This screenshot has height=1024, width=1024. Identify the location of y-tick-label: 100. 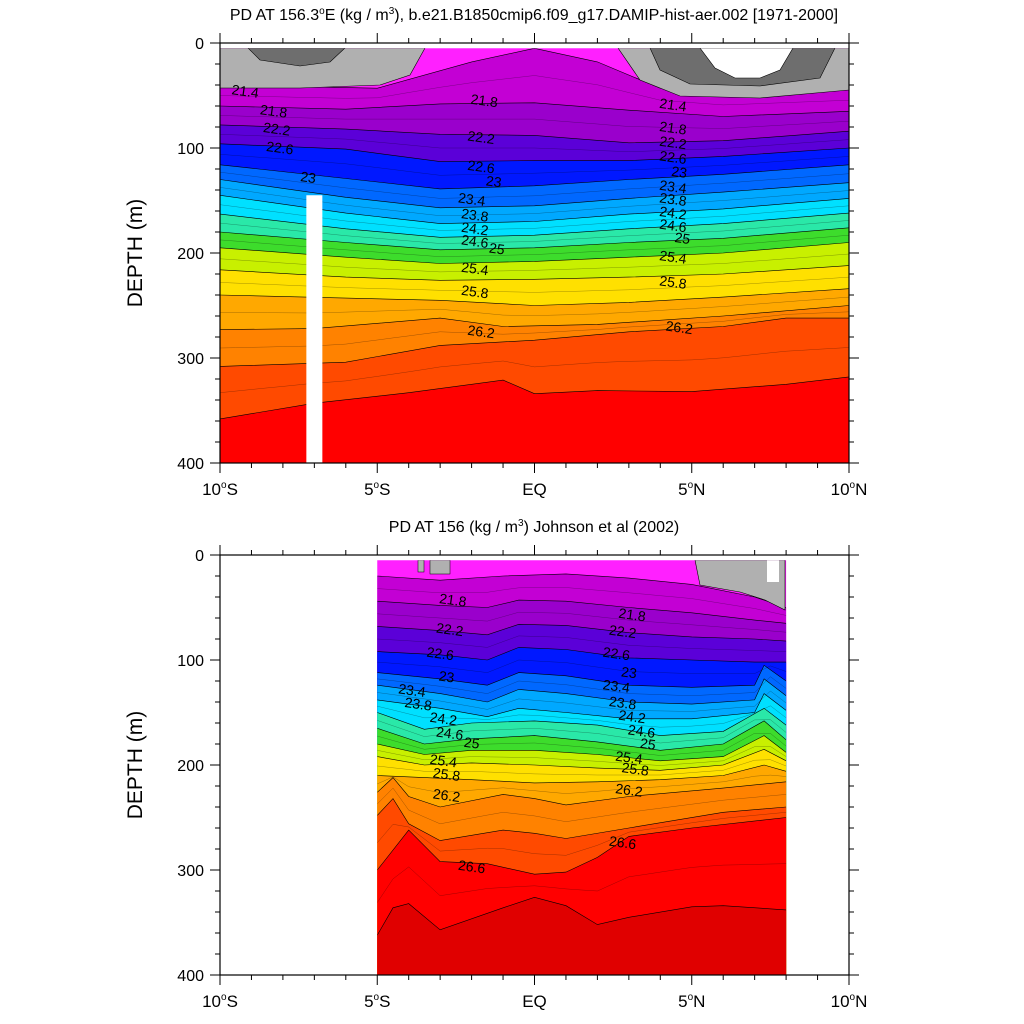
(190, 661).